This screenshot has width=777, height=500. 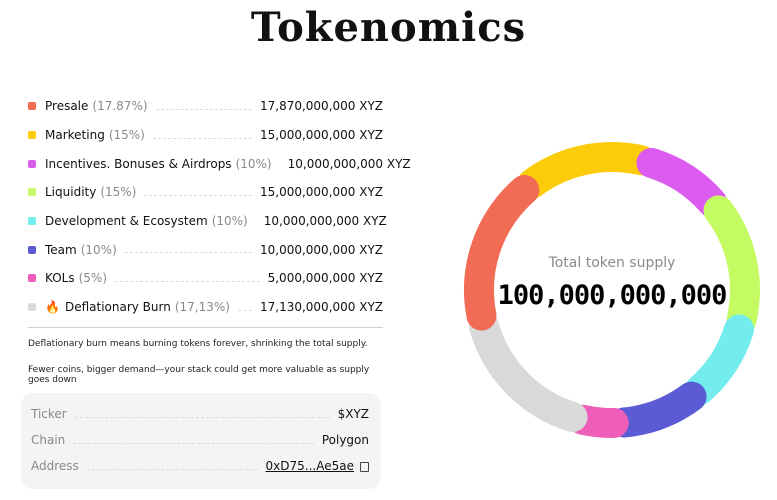 I want to click on allocation-value: 5,000,000,000 XYZ, so click(x=325, y=278).